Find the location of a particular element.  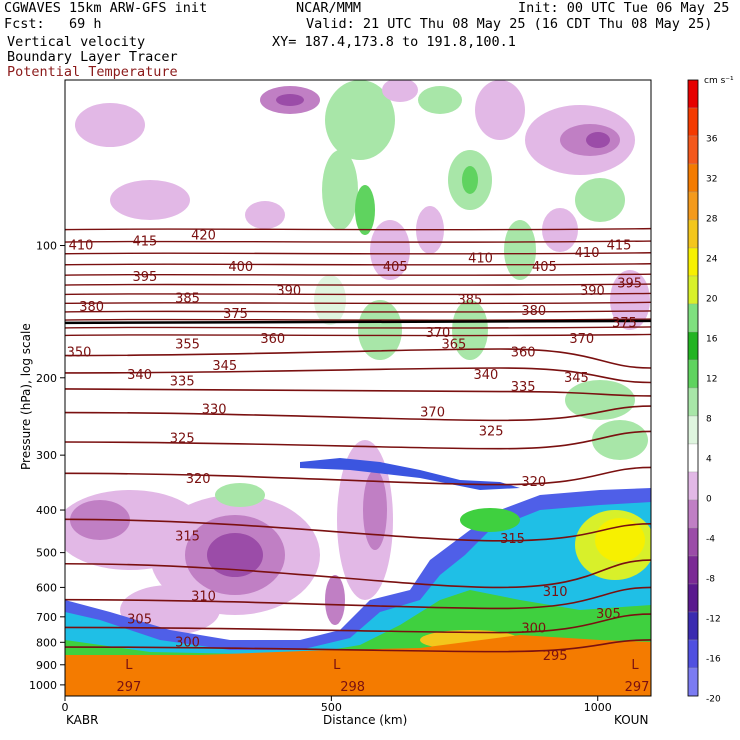

header-field-vertical-velocity: Vertical velocity is located at coordinates (76, 42).